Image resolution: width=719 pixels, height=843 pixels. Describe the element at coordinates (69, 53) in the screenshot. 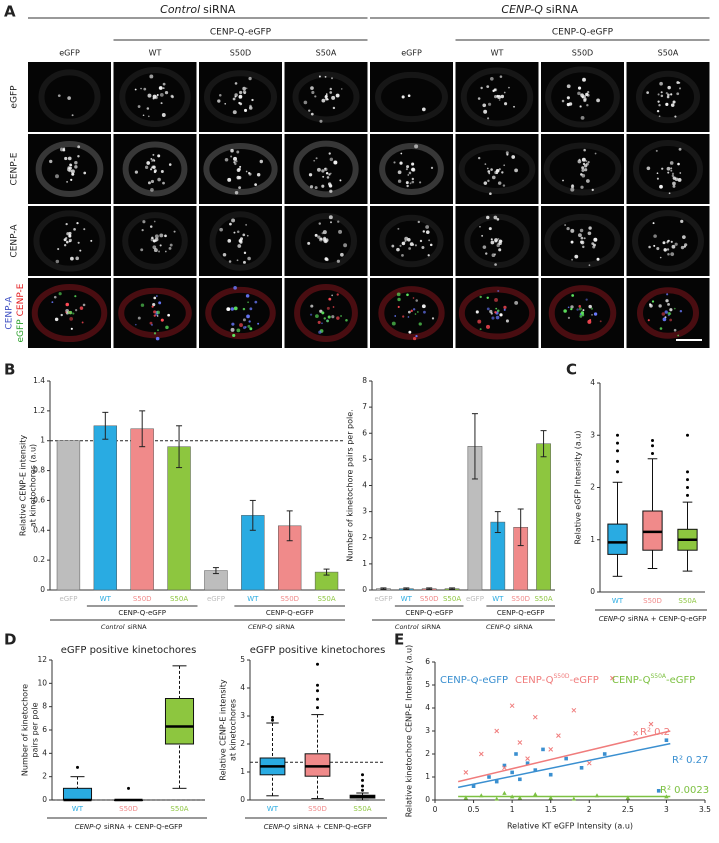

I see `column-label: eGFP` at that location.